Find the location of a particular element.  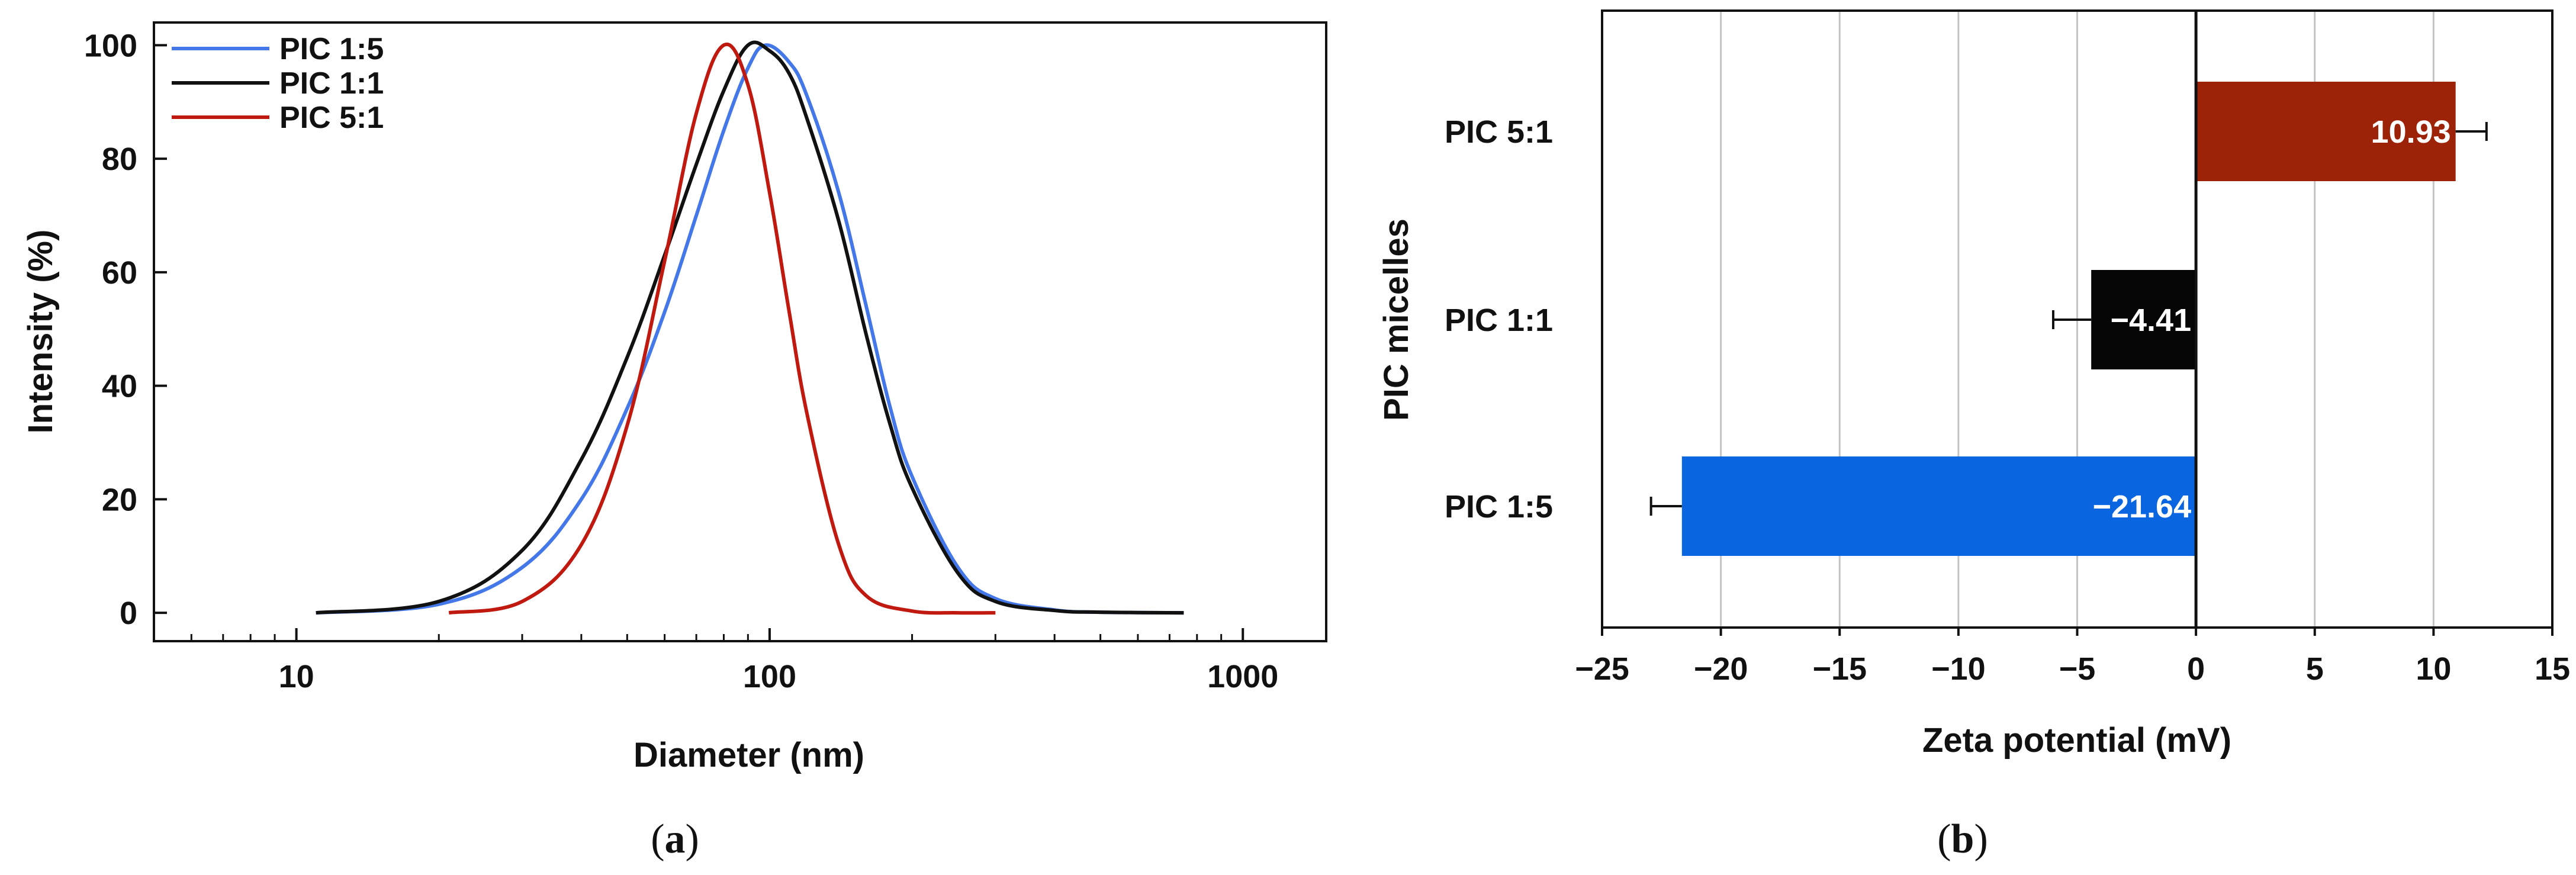

y-axis-title: PIC micelles is located at coordinates (1396, 319).